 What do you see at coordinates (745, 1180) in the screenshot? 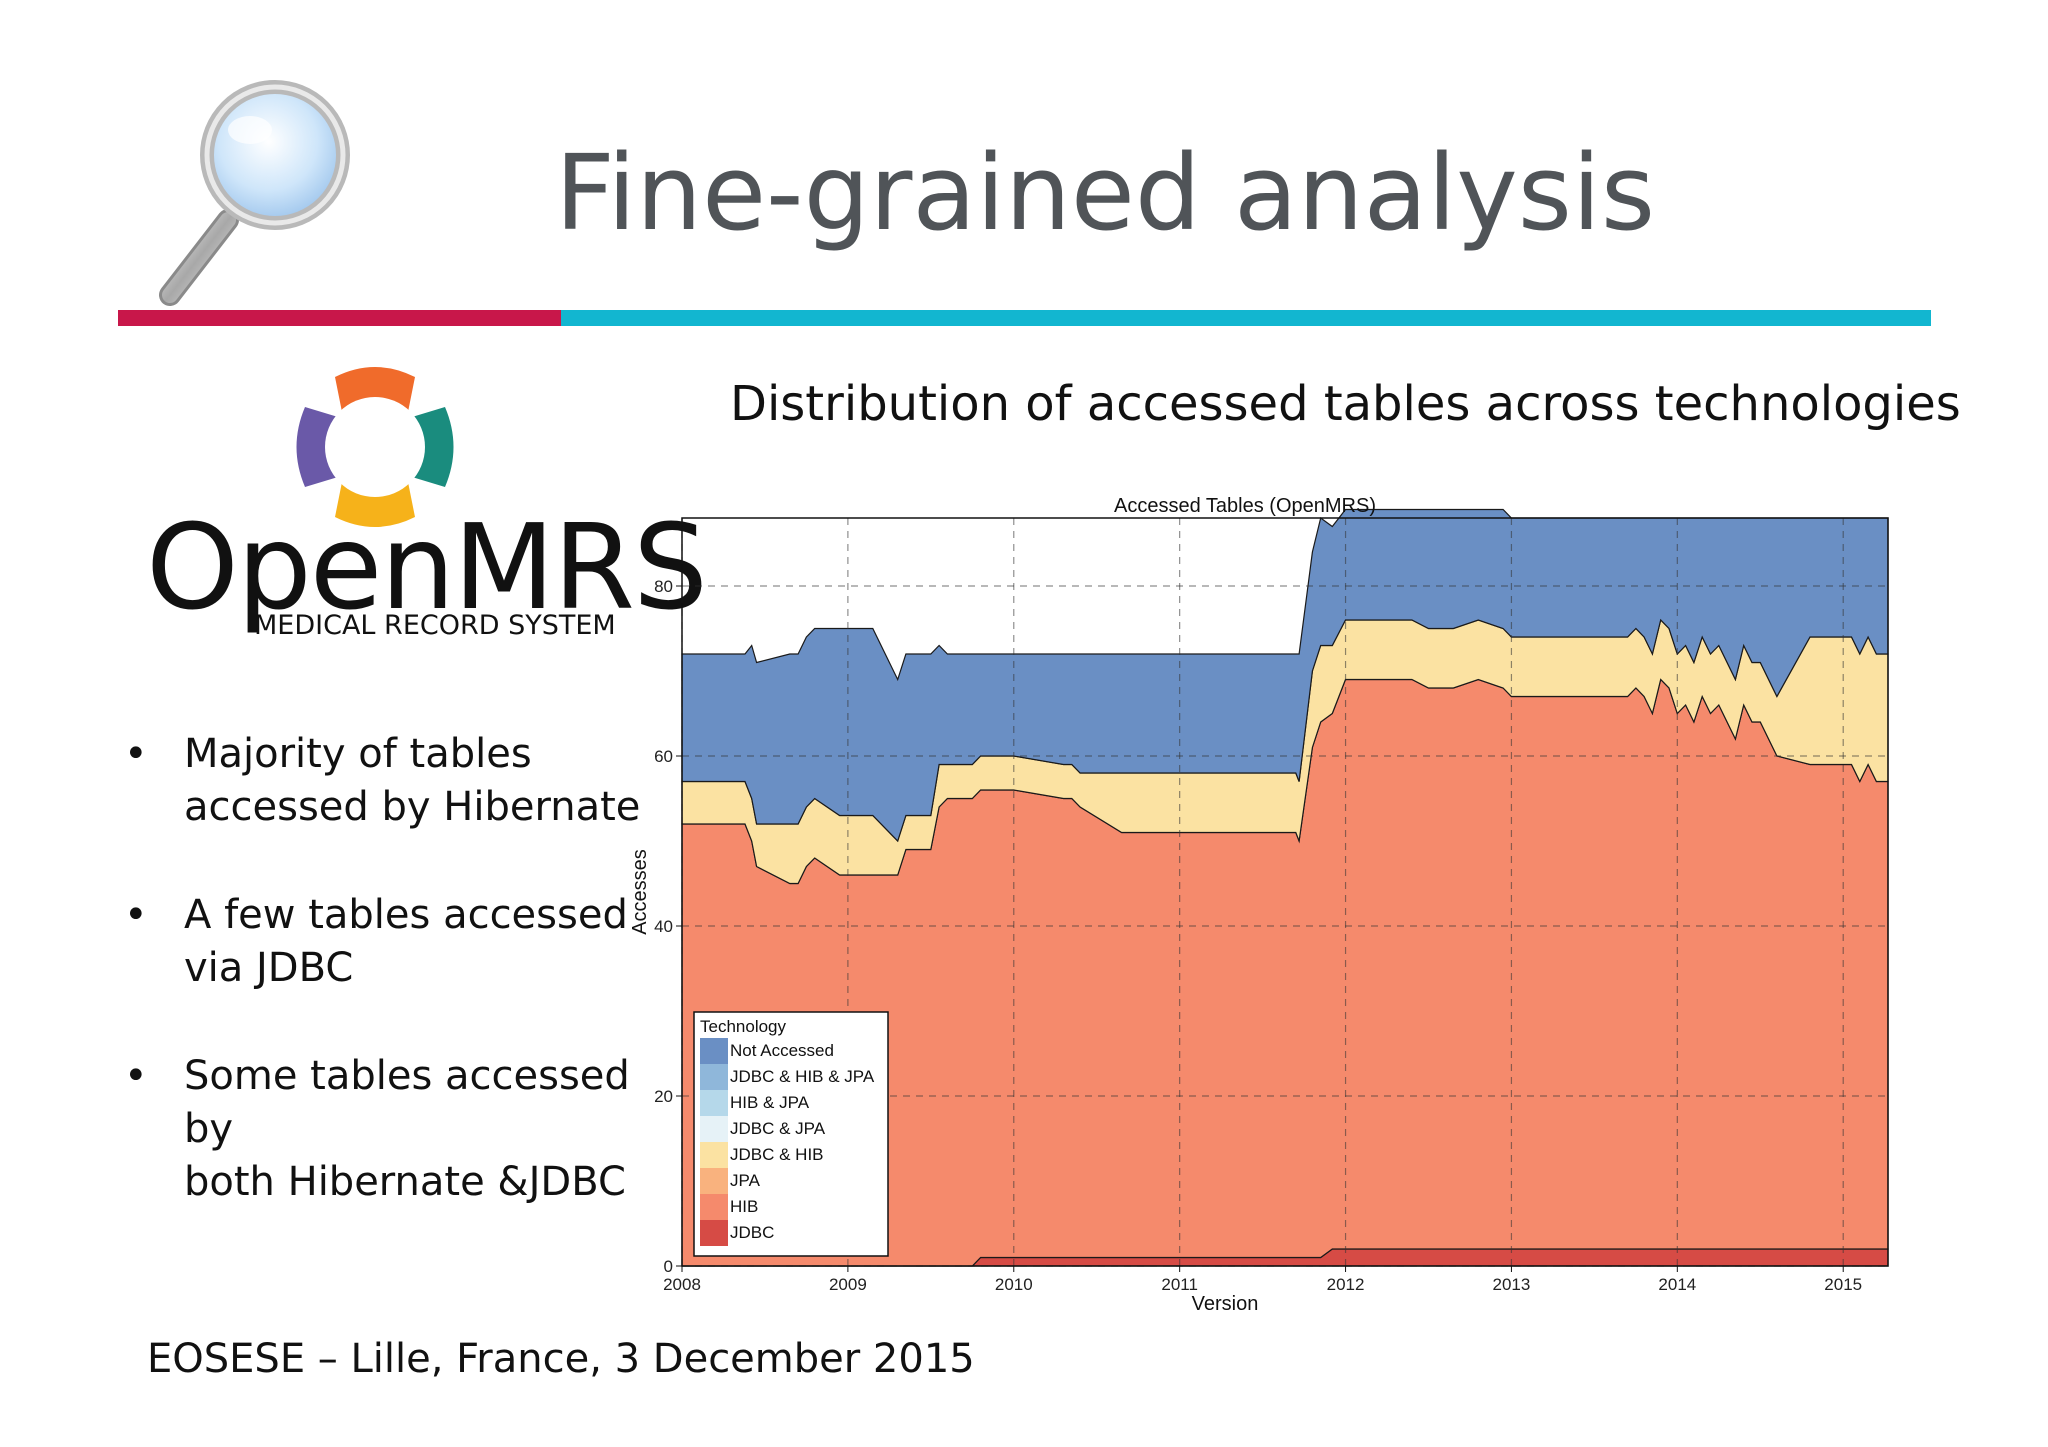
I see `legend-label: JPA` at bounding box center [745, 1180].